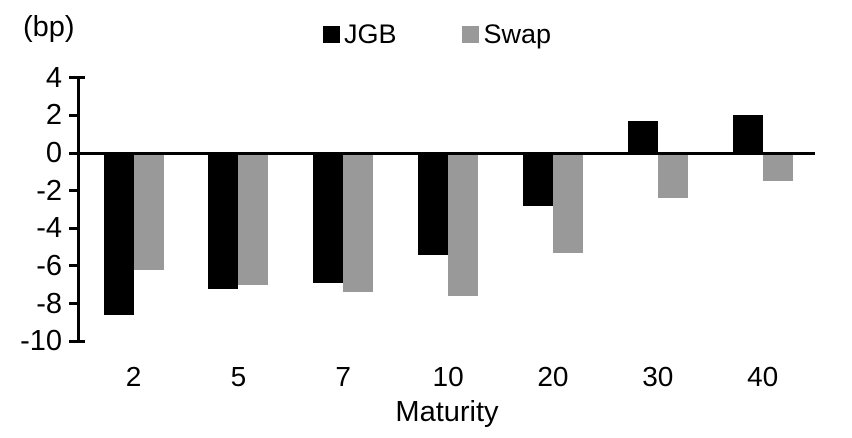 Image resolution: width=852 pixels, height=438 pixels. Describe the element at coordinates (53, 77) in the screenshot. I see `y-tick-label: 4` at that location.